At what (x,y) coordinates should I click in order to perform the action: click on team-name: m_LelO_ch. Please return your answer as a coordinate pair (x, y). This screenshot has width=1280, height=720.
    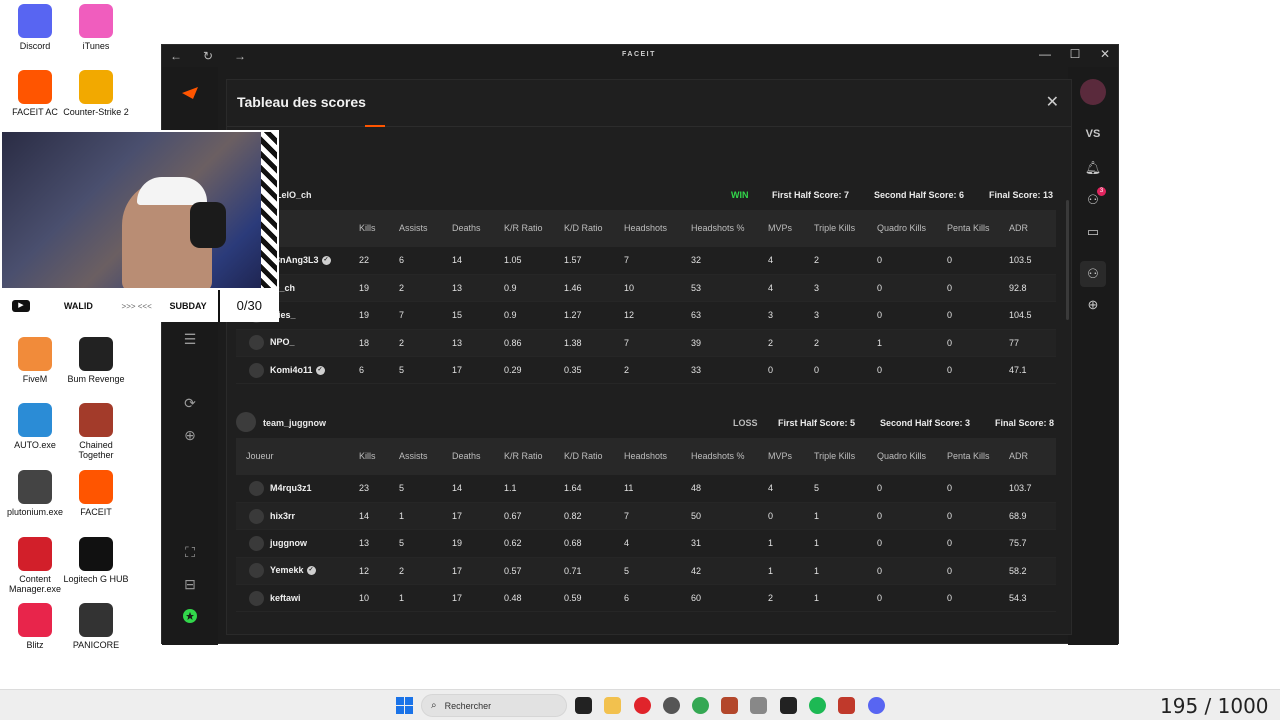
    Looking at the image, I should click on (287, 195).